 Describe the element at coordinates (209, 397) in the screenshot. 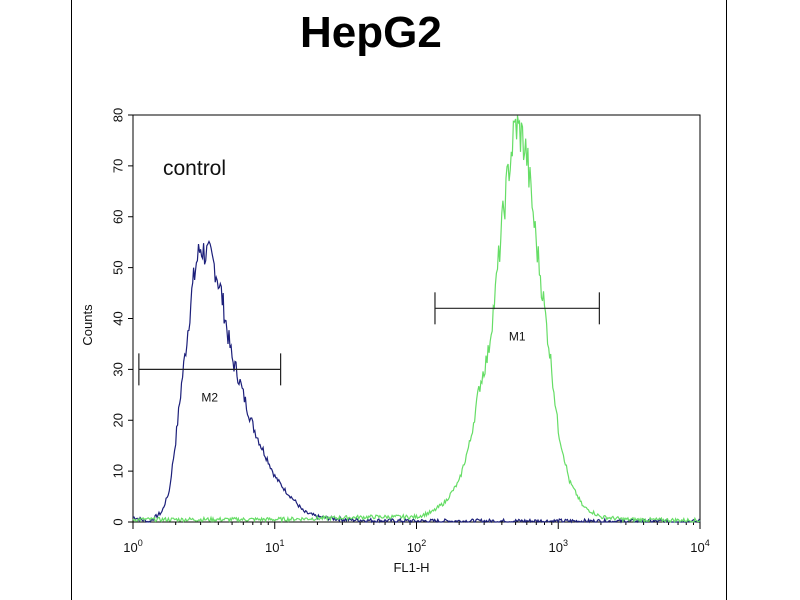

I see `marker-label-m2: M2` at that location.